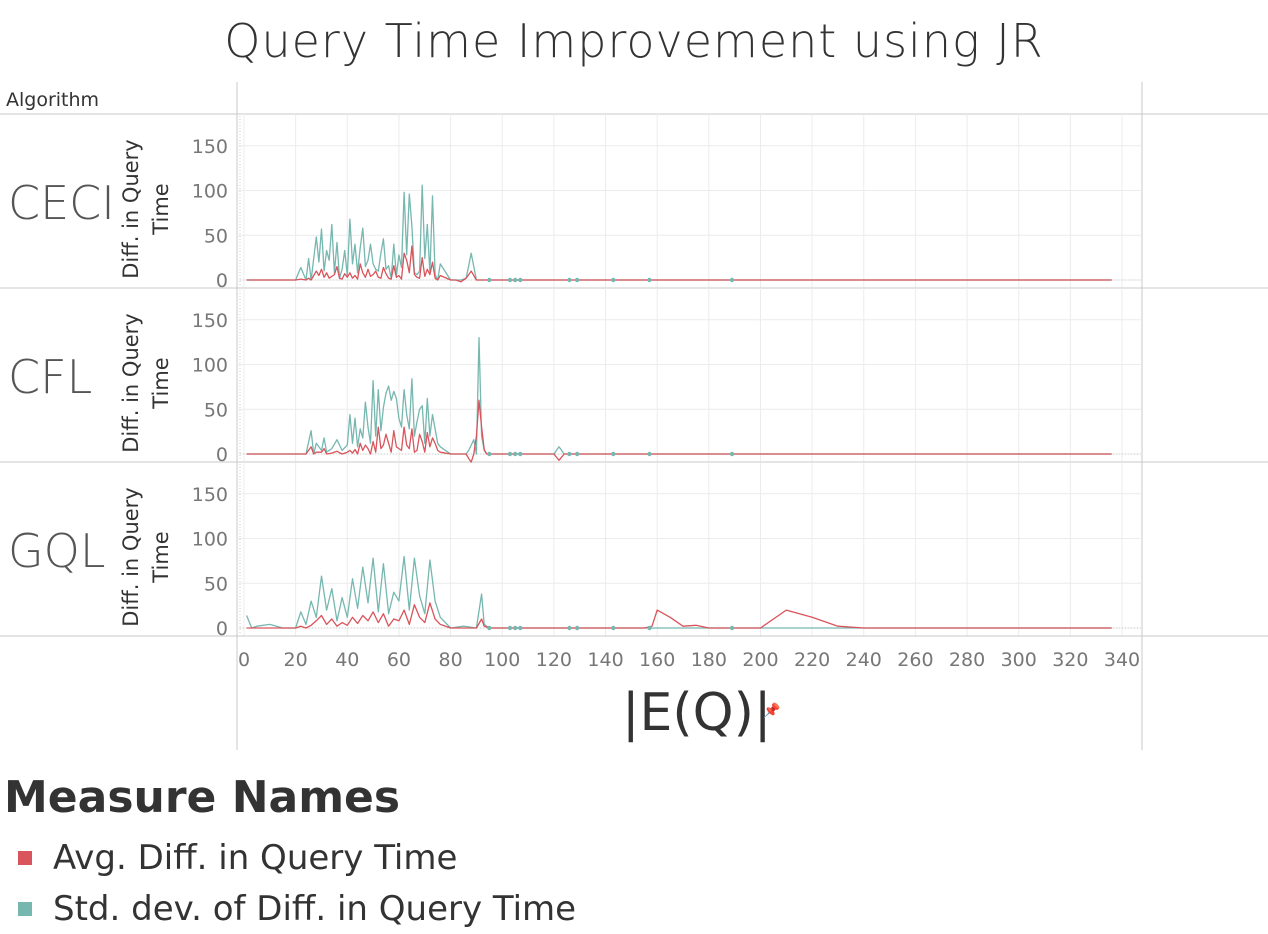 Image resolution: width=1268 pixels, height=934 pixels. What do you see at coordinates (967, 660) in the screenshot?
I see `x-tick-label-14: 280` at bounding box center [967, 660].